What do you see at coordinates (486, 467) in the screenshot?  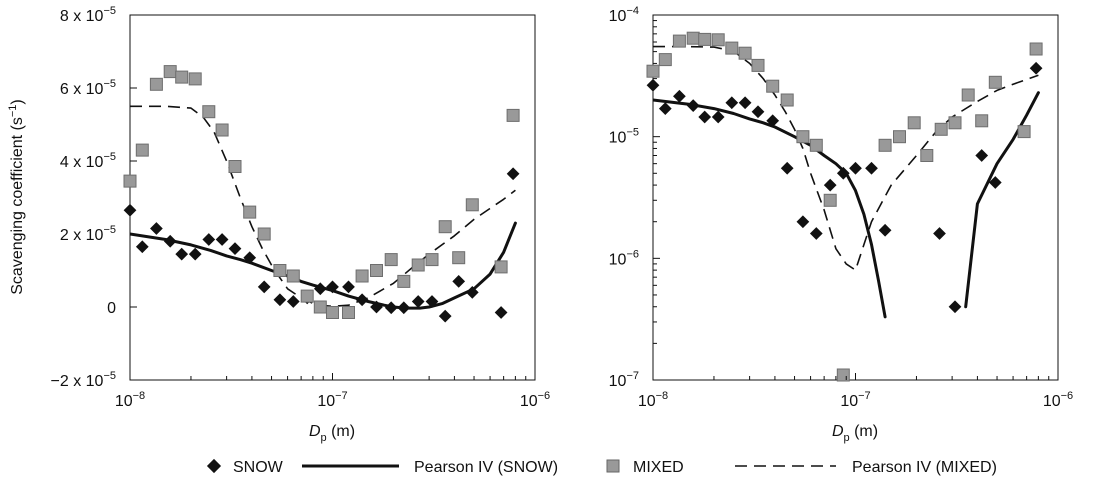 I see `legend-label-pearson-snow: Pearson IV (SNOW)` at bounding box center [486, 467].